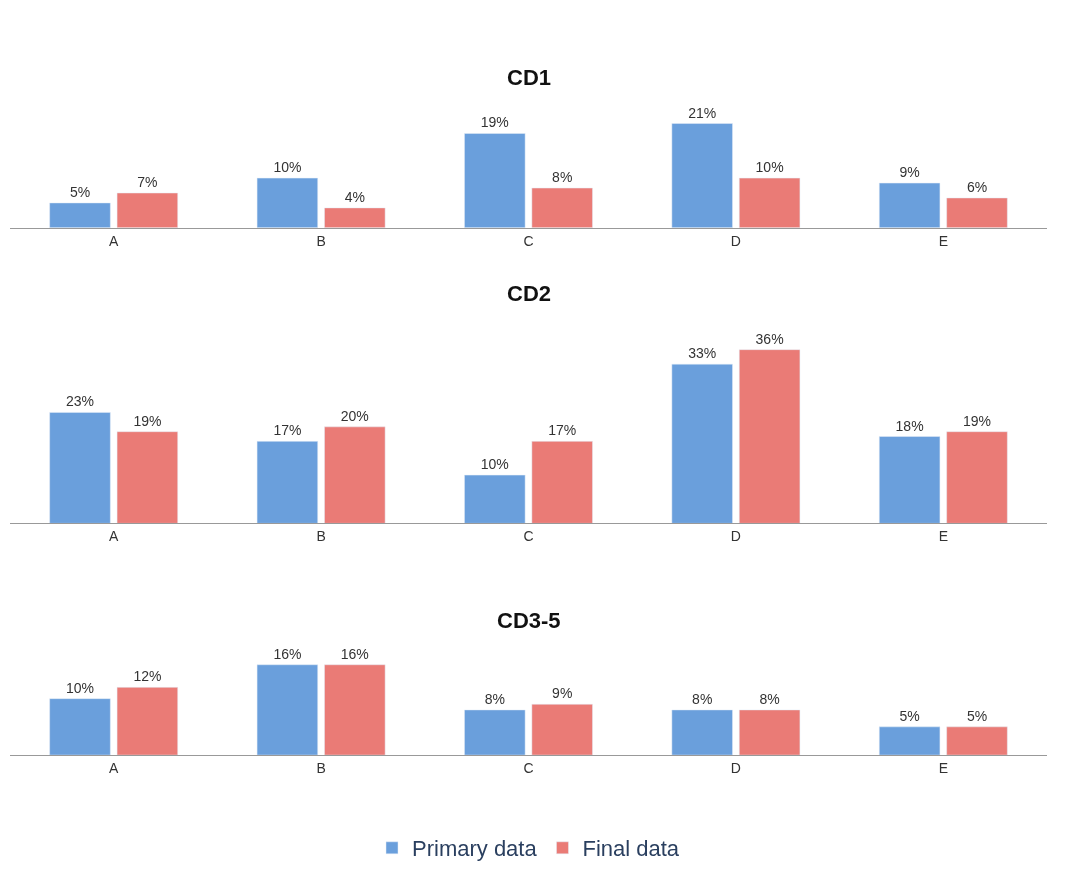 The width and height of the screenshot is (1077, 879). What do you see at coordinates (529, 620) in the screenshot?
I see `chart-title: CD3-5` at bounding box center [529, 620].